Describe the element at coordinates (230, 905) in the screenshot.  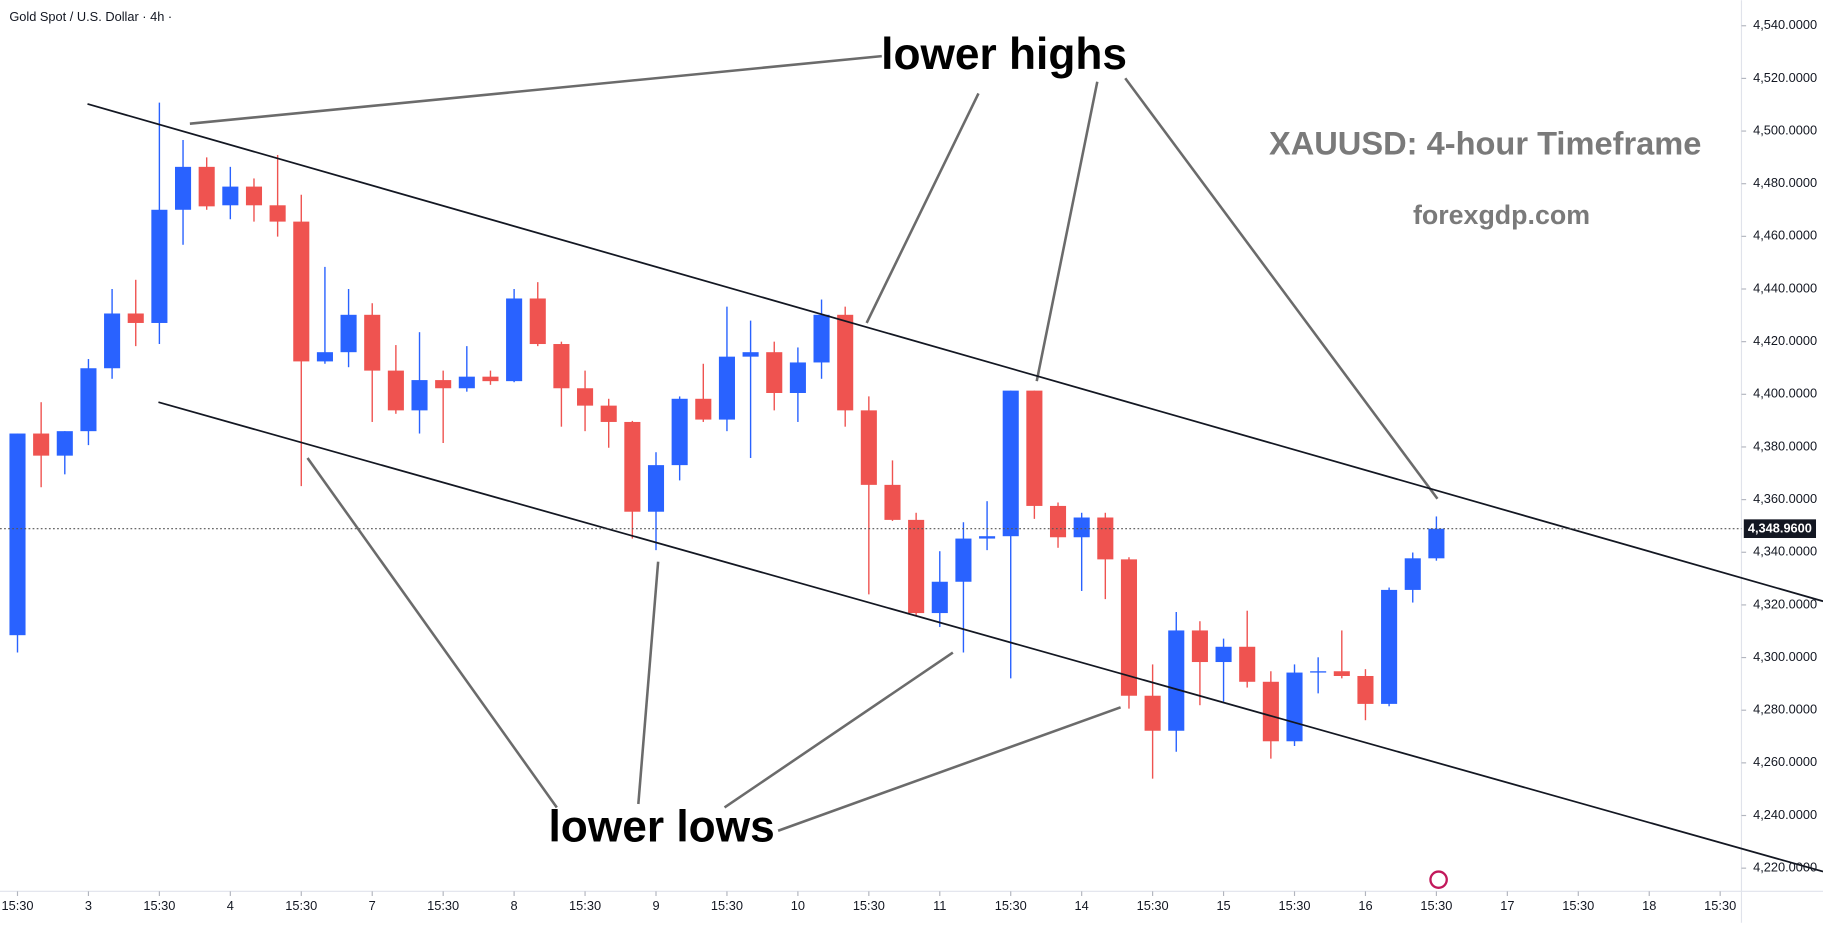
I see `x-tick-label: 4` at that location.